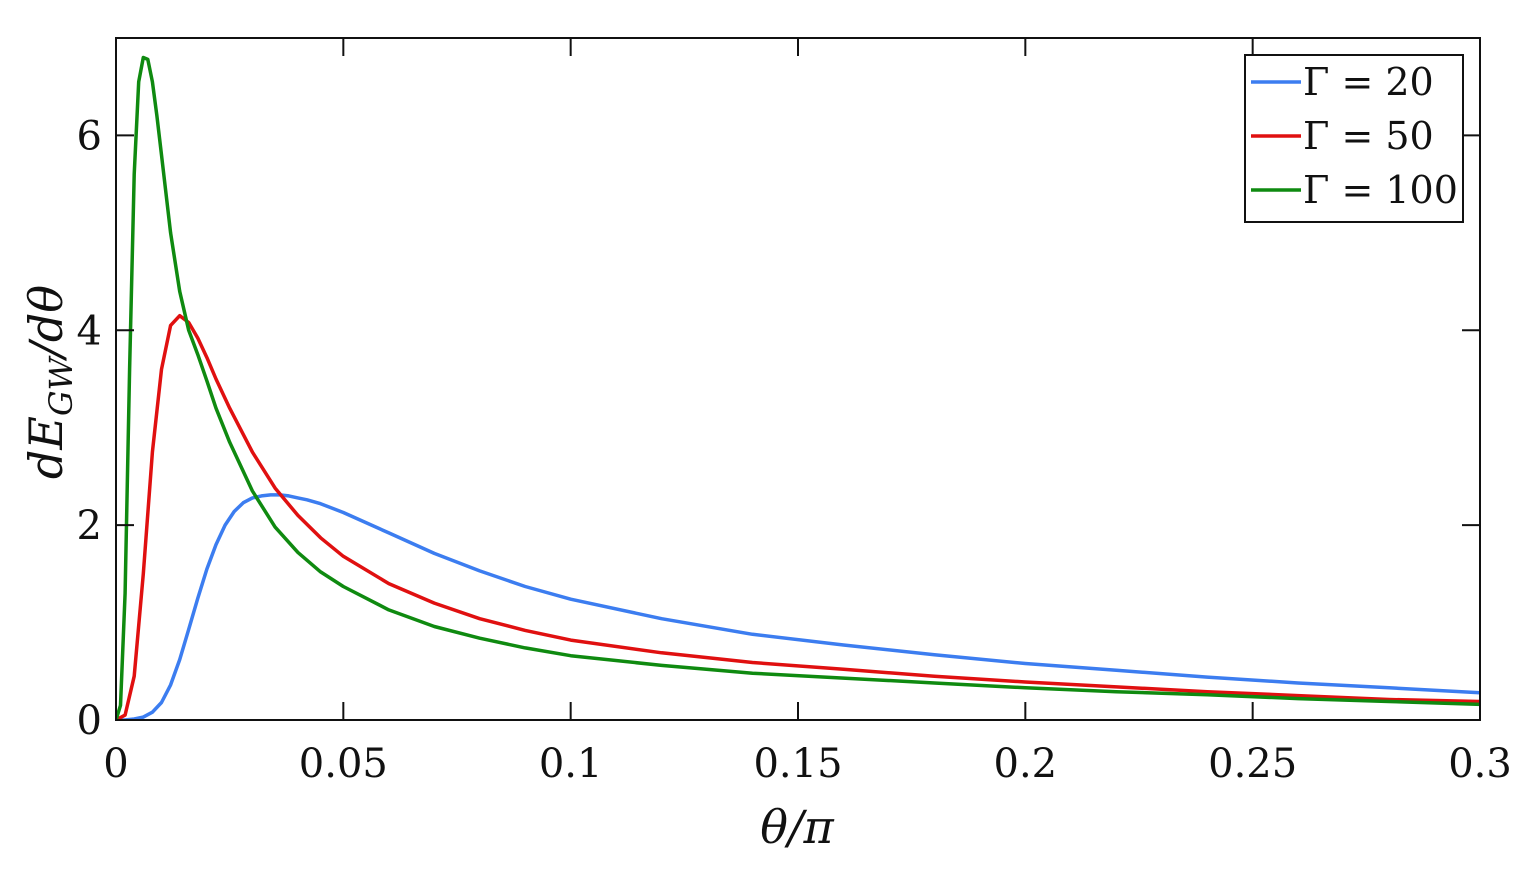  I want to click on x-tick-label: 0.3, so click(1480, 764).